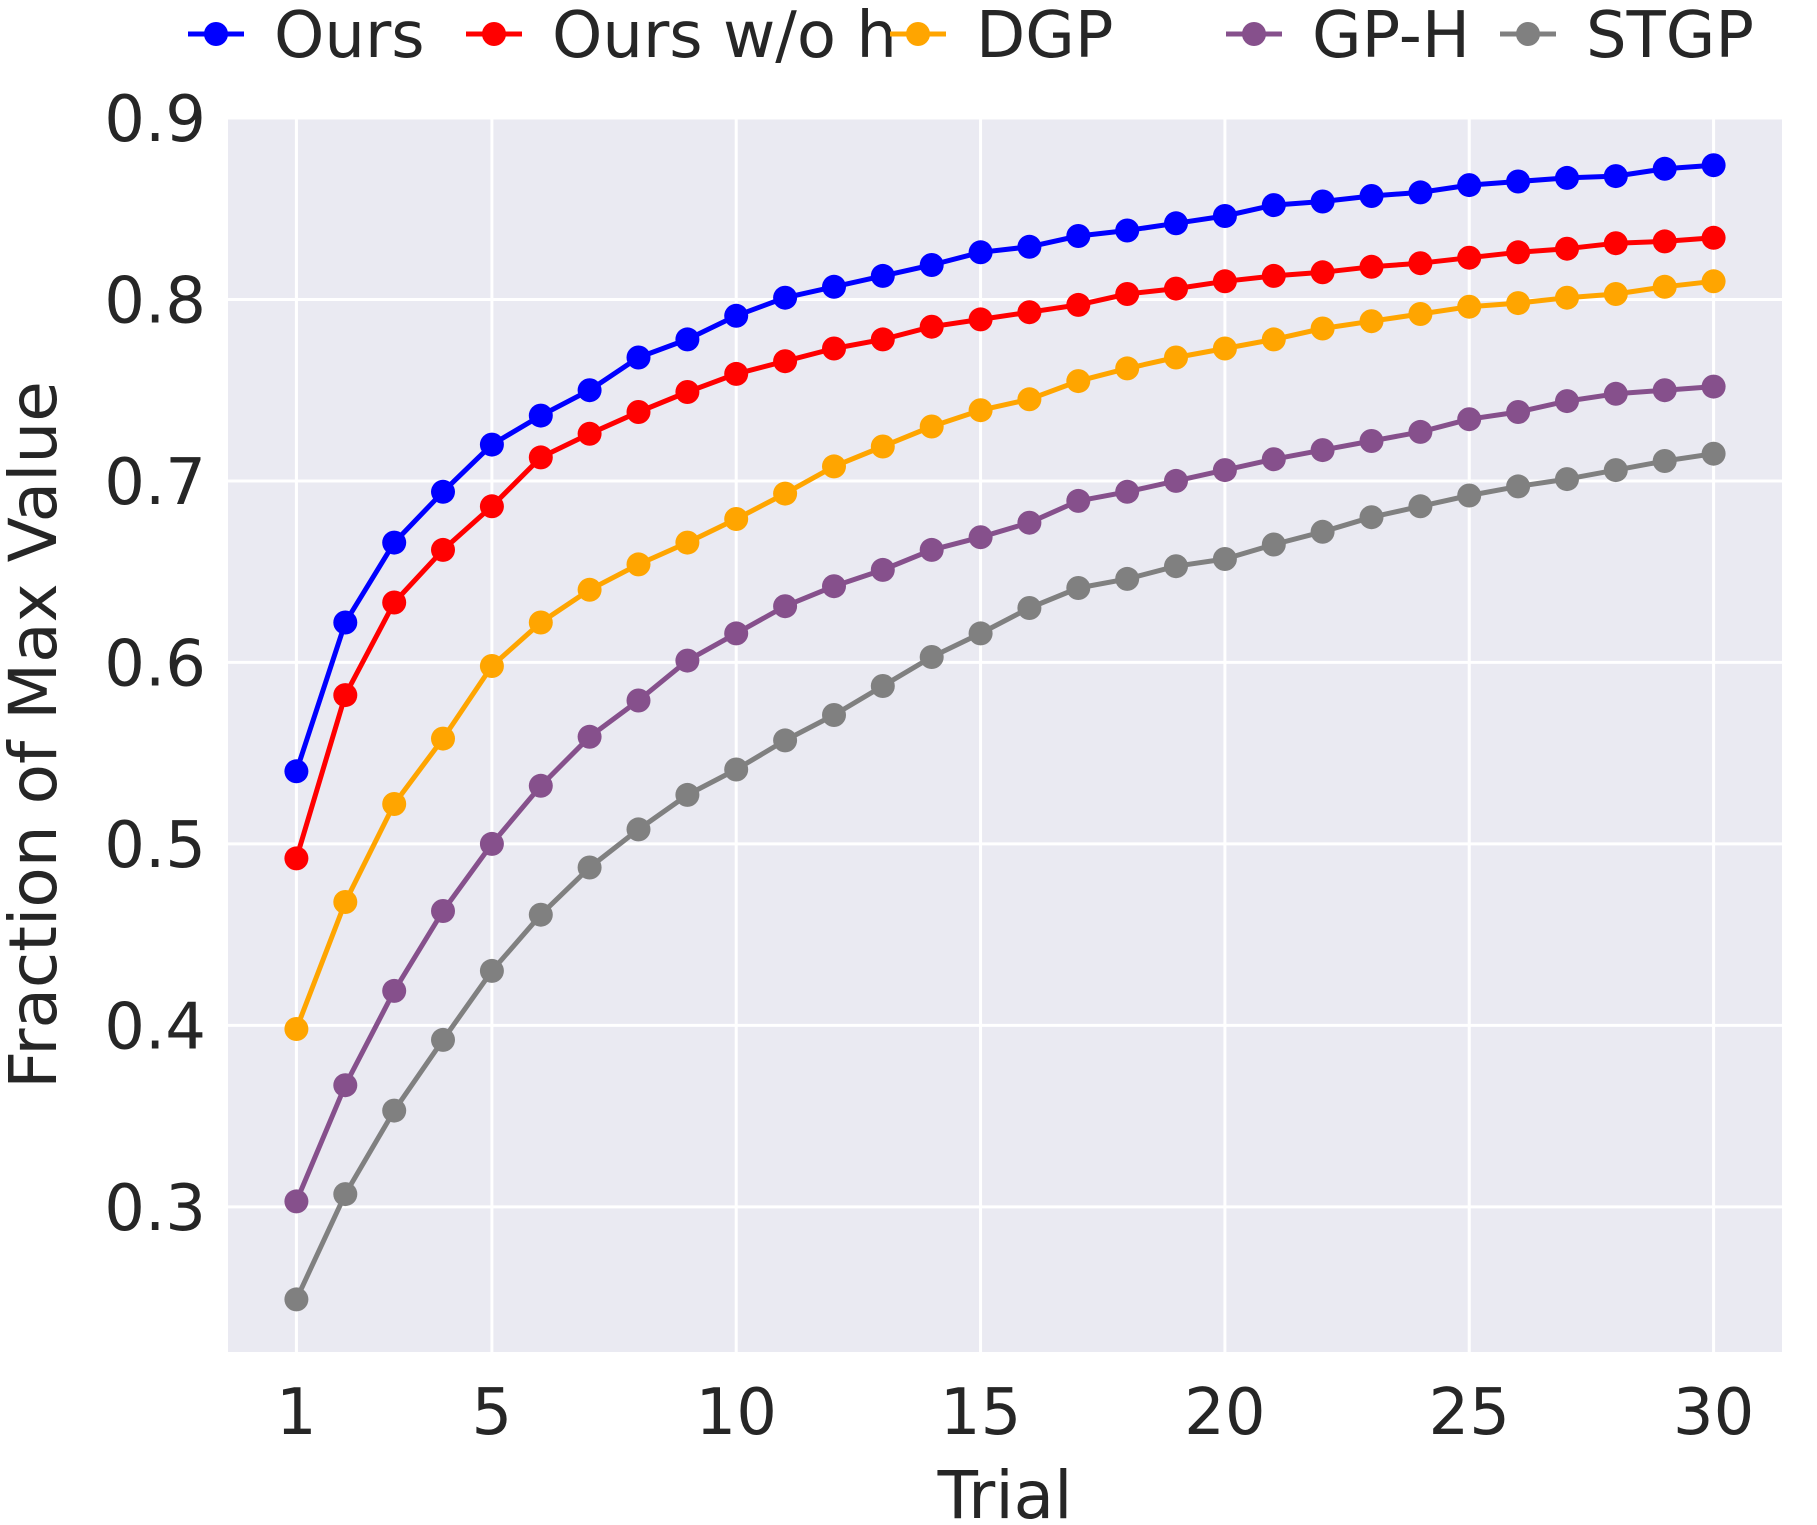 The width and height of the screenshot is (1817, 1525). What do you see at coordinates (155, 120) in the screenshot?
I see `y-tick-label: 0.9` at bounding box center [155, 120].